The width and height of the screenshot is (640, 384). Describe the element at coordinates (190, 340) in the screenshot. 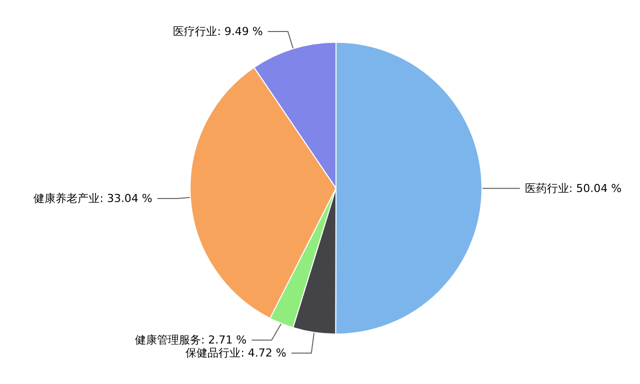

I see `slice-label: 健康管理服务: 2.71 %` at that location.